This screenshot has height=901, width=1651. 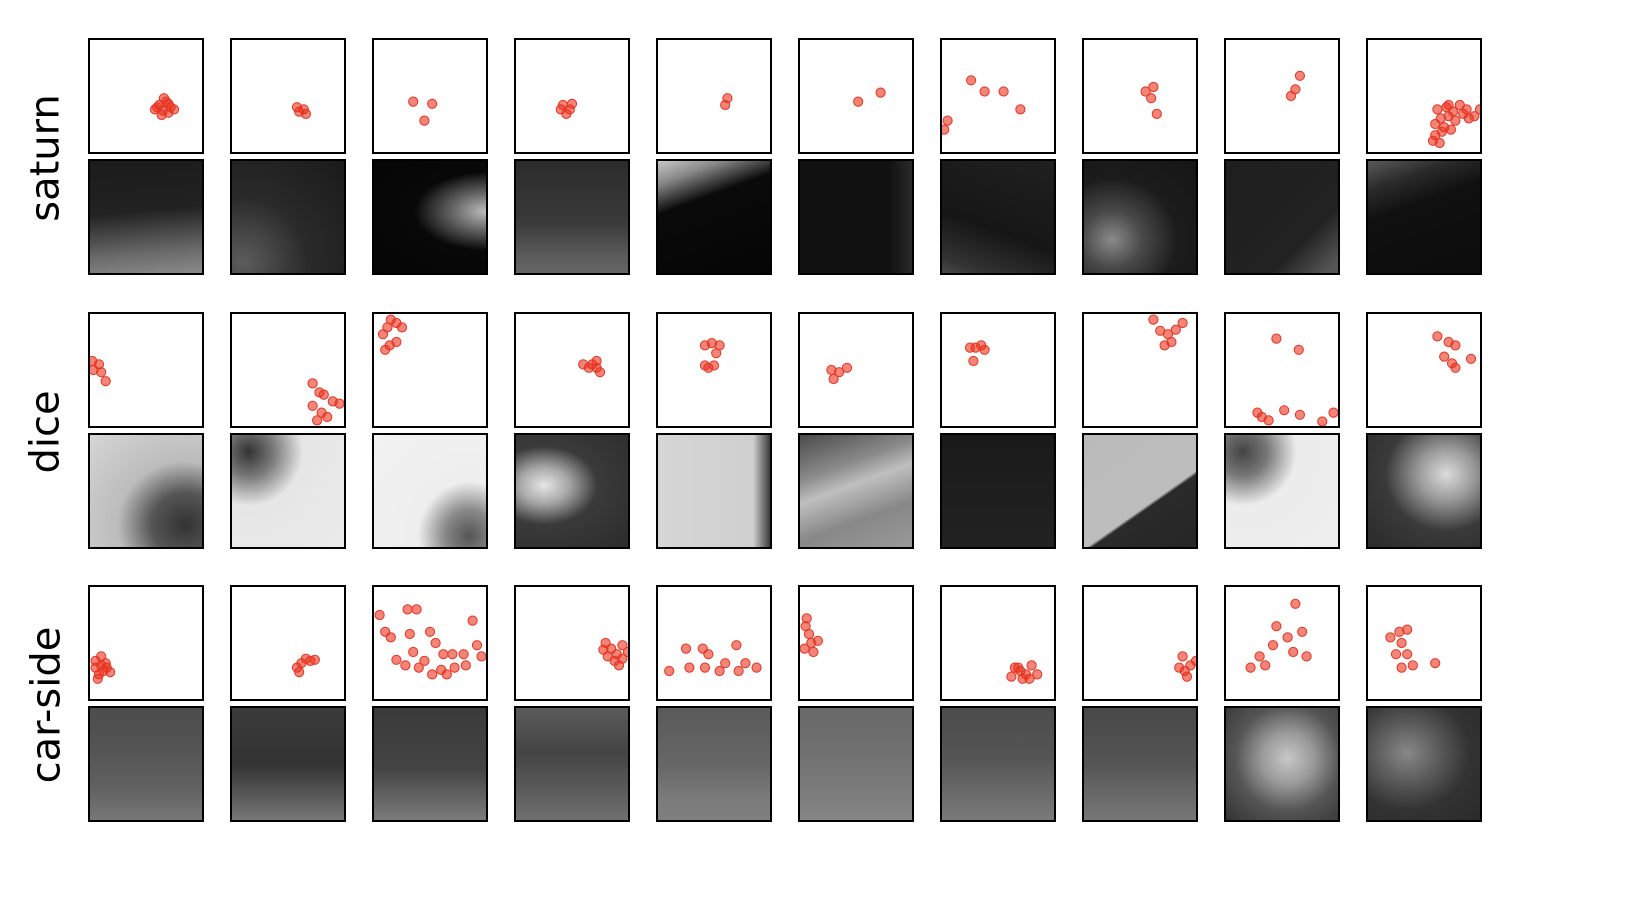 What do you see at coordinates (46, 705) in the screenshot?
I see `row-label-car-side: car-side` at bounding box center [46, 705].